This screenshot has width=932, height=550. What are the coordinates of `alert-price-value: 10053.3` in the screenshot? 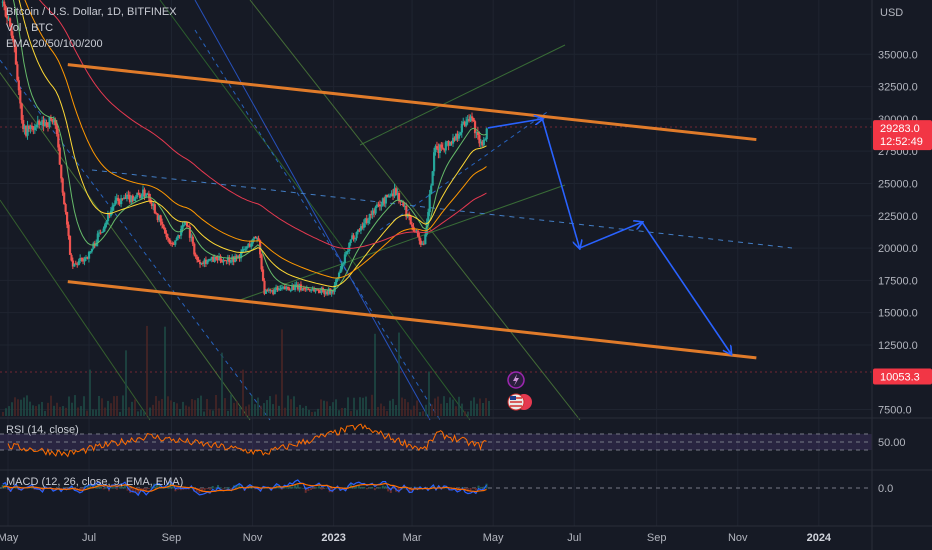 It's located at (900, 378).